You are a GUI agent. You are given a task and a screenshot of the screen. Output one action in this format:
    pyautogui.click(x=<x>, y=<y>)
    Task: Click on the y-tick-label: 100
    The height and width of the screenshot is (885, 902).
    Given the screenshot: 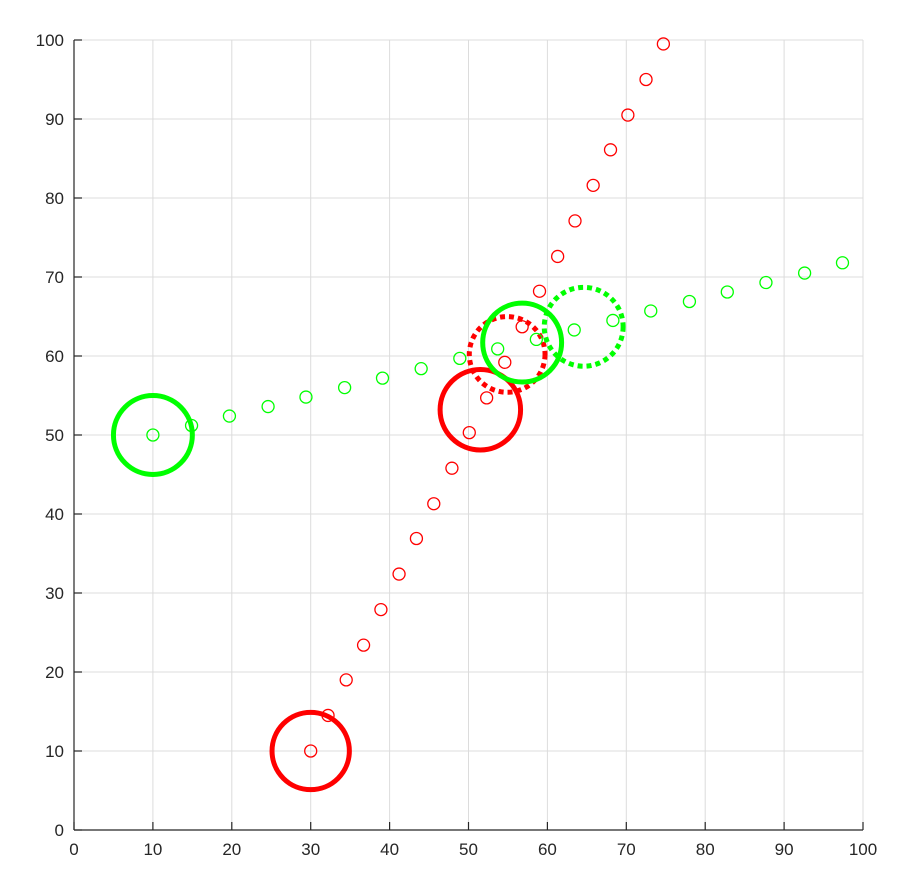 What is the action you would take?
    pyautogui.click(x=50, y=40)
    